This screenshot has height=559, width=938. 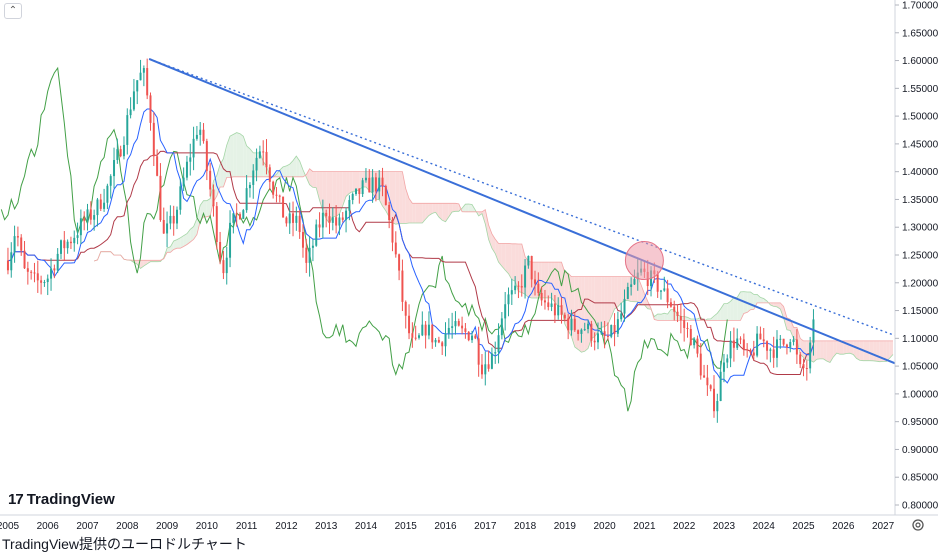 What do you see at coordinates (920, 144) in the screenshot?
I see `y-tick-label: 1.45000` at bounding box center [920, 144].